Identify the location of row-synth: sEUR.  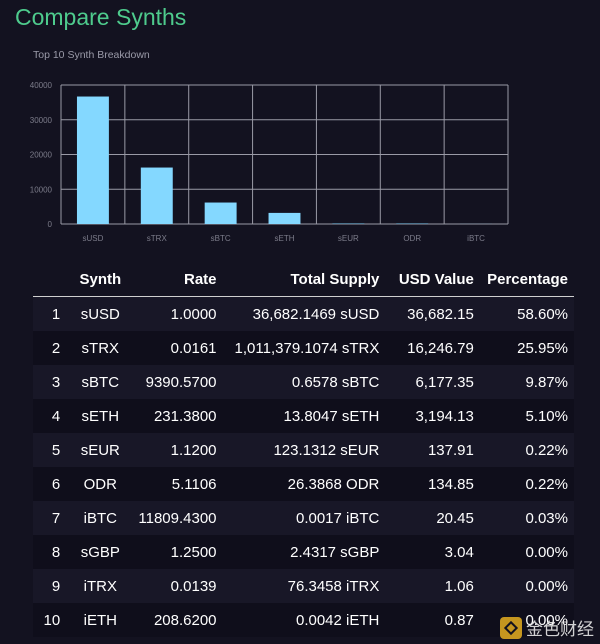
(103, 450).